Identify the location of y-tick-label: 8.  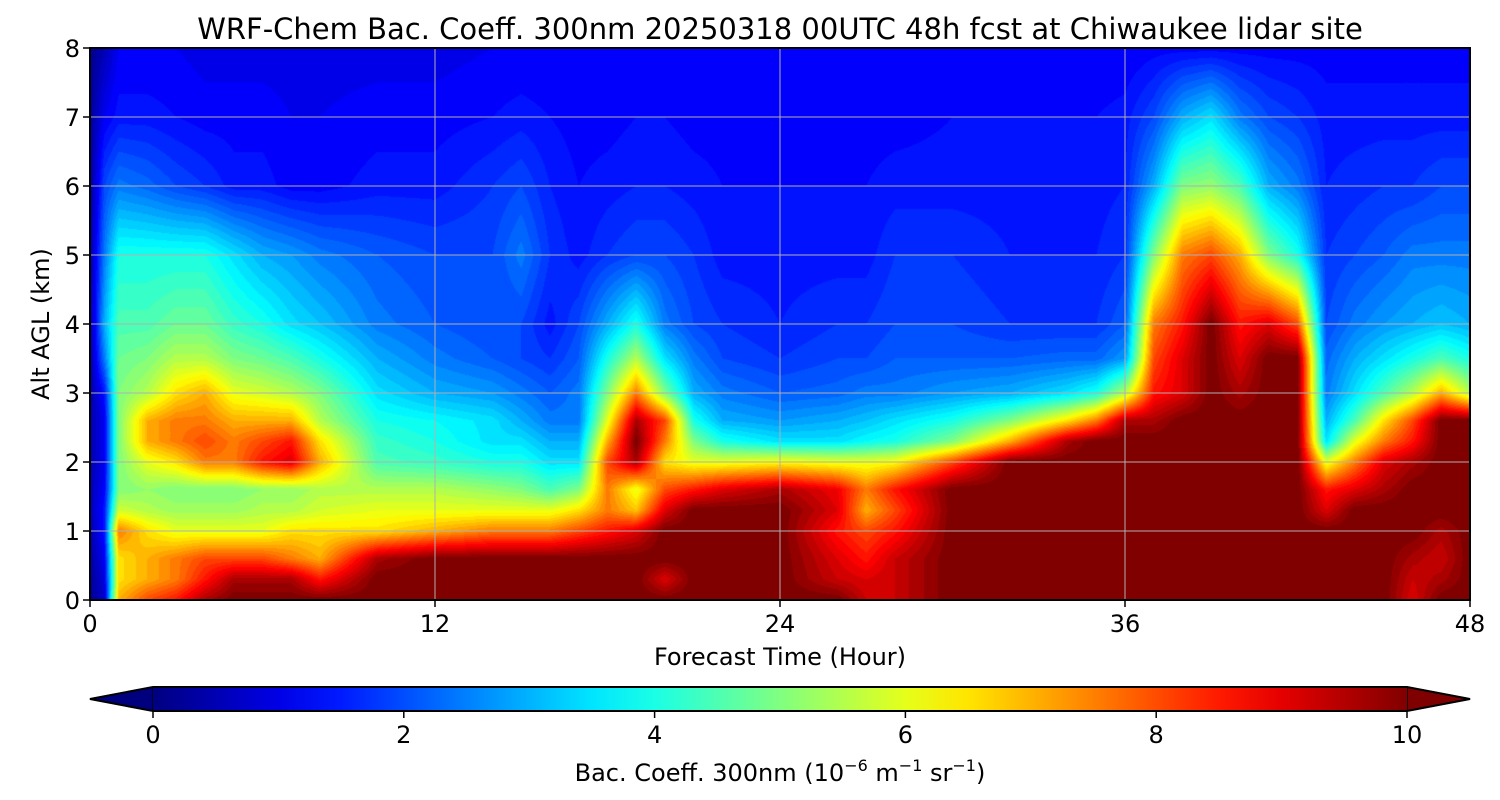
(72, 49).